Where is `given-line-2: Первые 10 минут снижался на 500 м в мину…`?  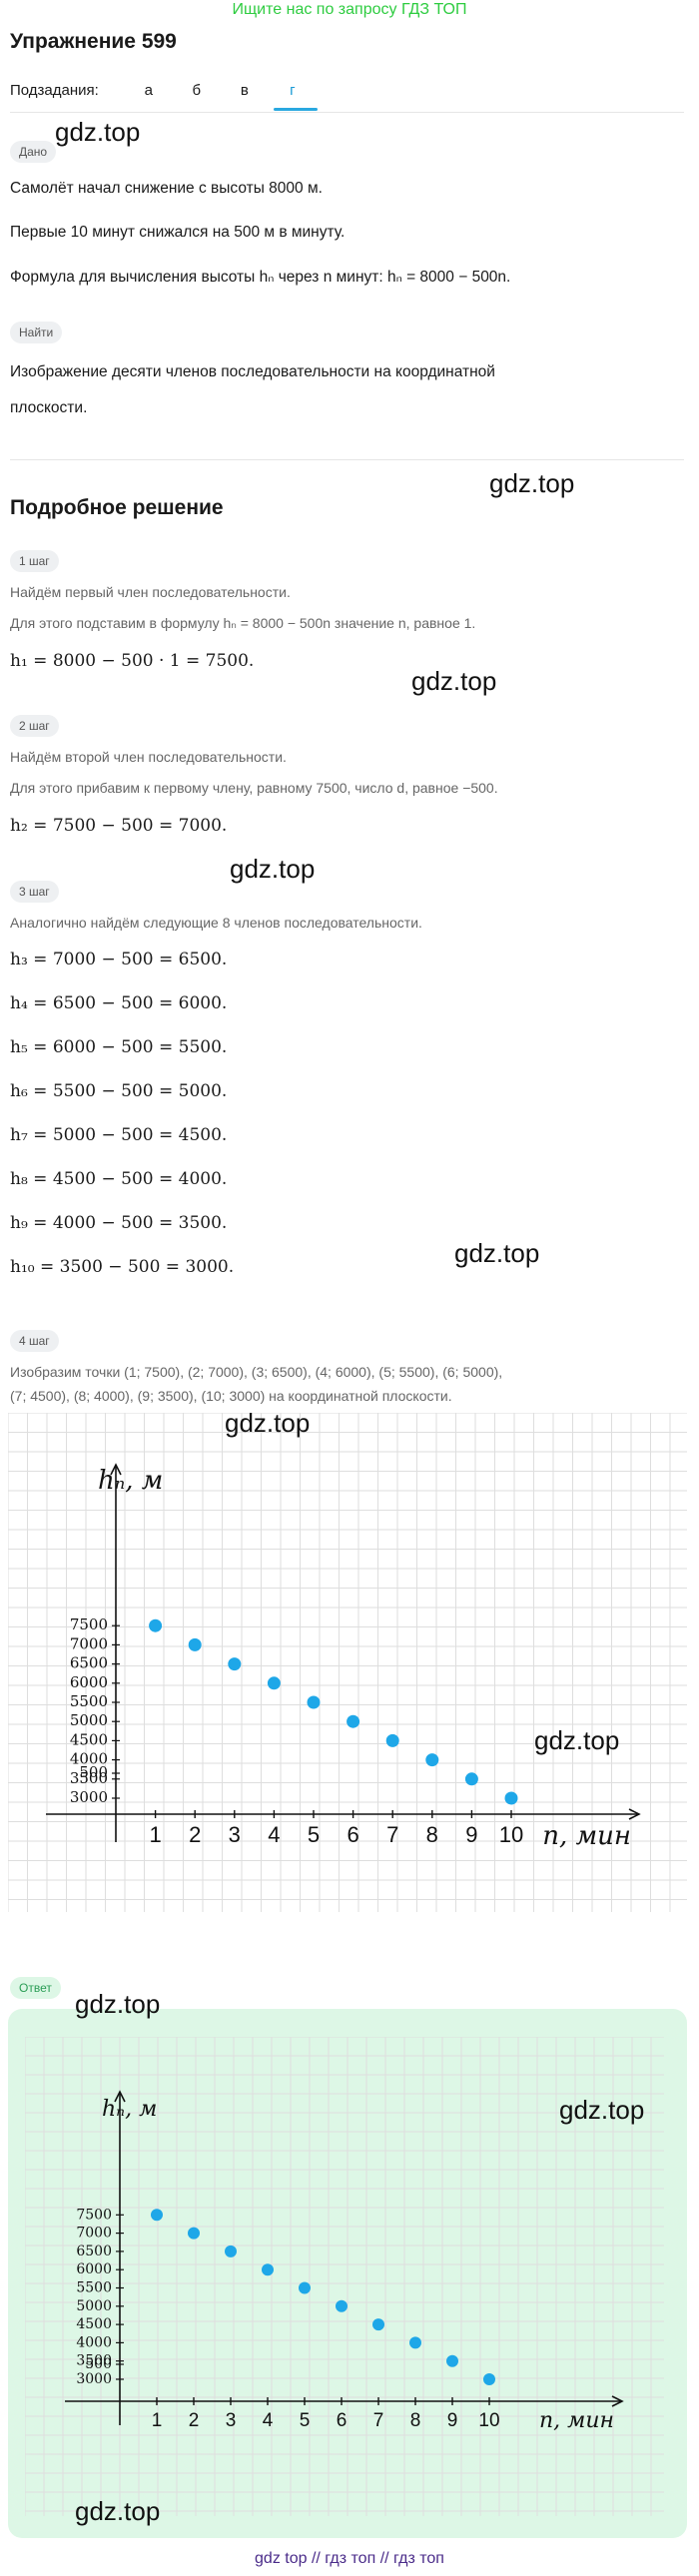
given-line-2: Первые 10 минут снижался на 500 м в мину… is located at coordinates (178, 233).